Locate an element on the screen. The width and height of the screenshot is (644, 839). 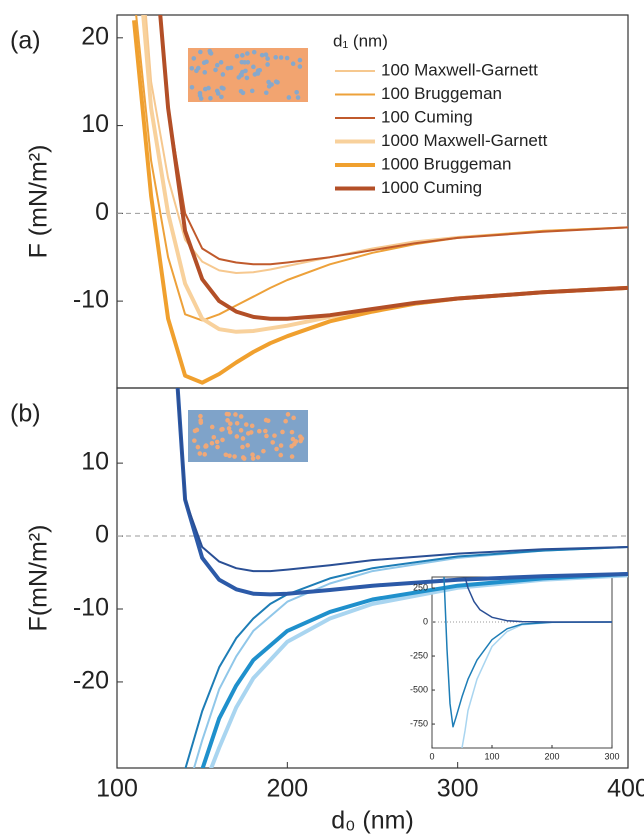
y-tick-label: -20 is located at coordinates (91, 681).